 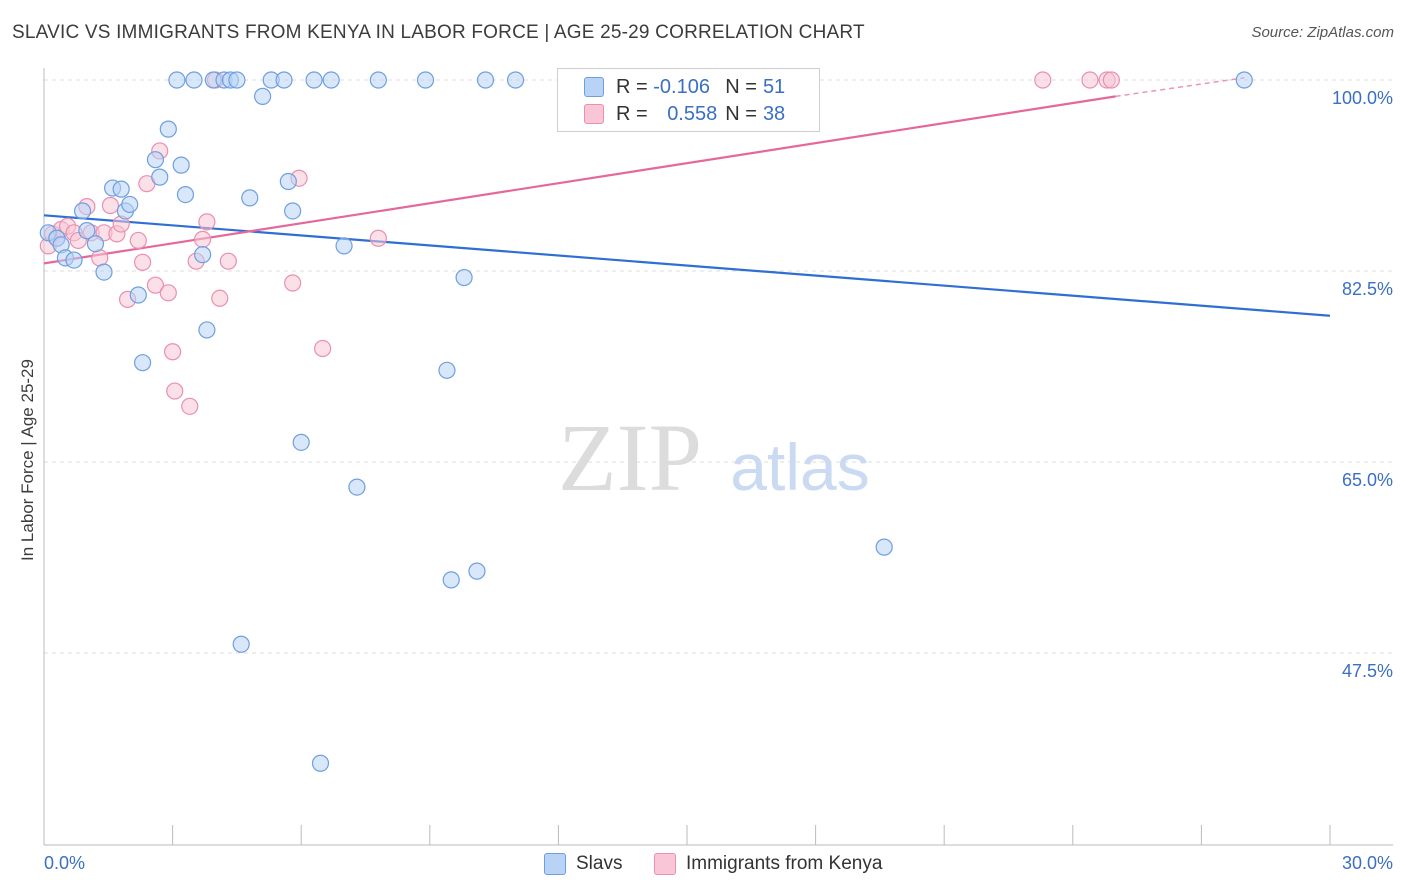 What do you see at coordinates (687, 265) in the screenshot?
I see `slavs-trend-line` at bounding box center [687, 265].